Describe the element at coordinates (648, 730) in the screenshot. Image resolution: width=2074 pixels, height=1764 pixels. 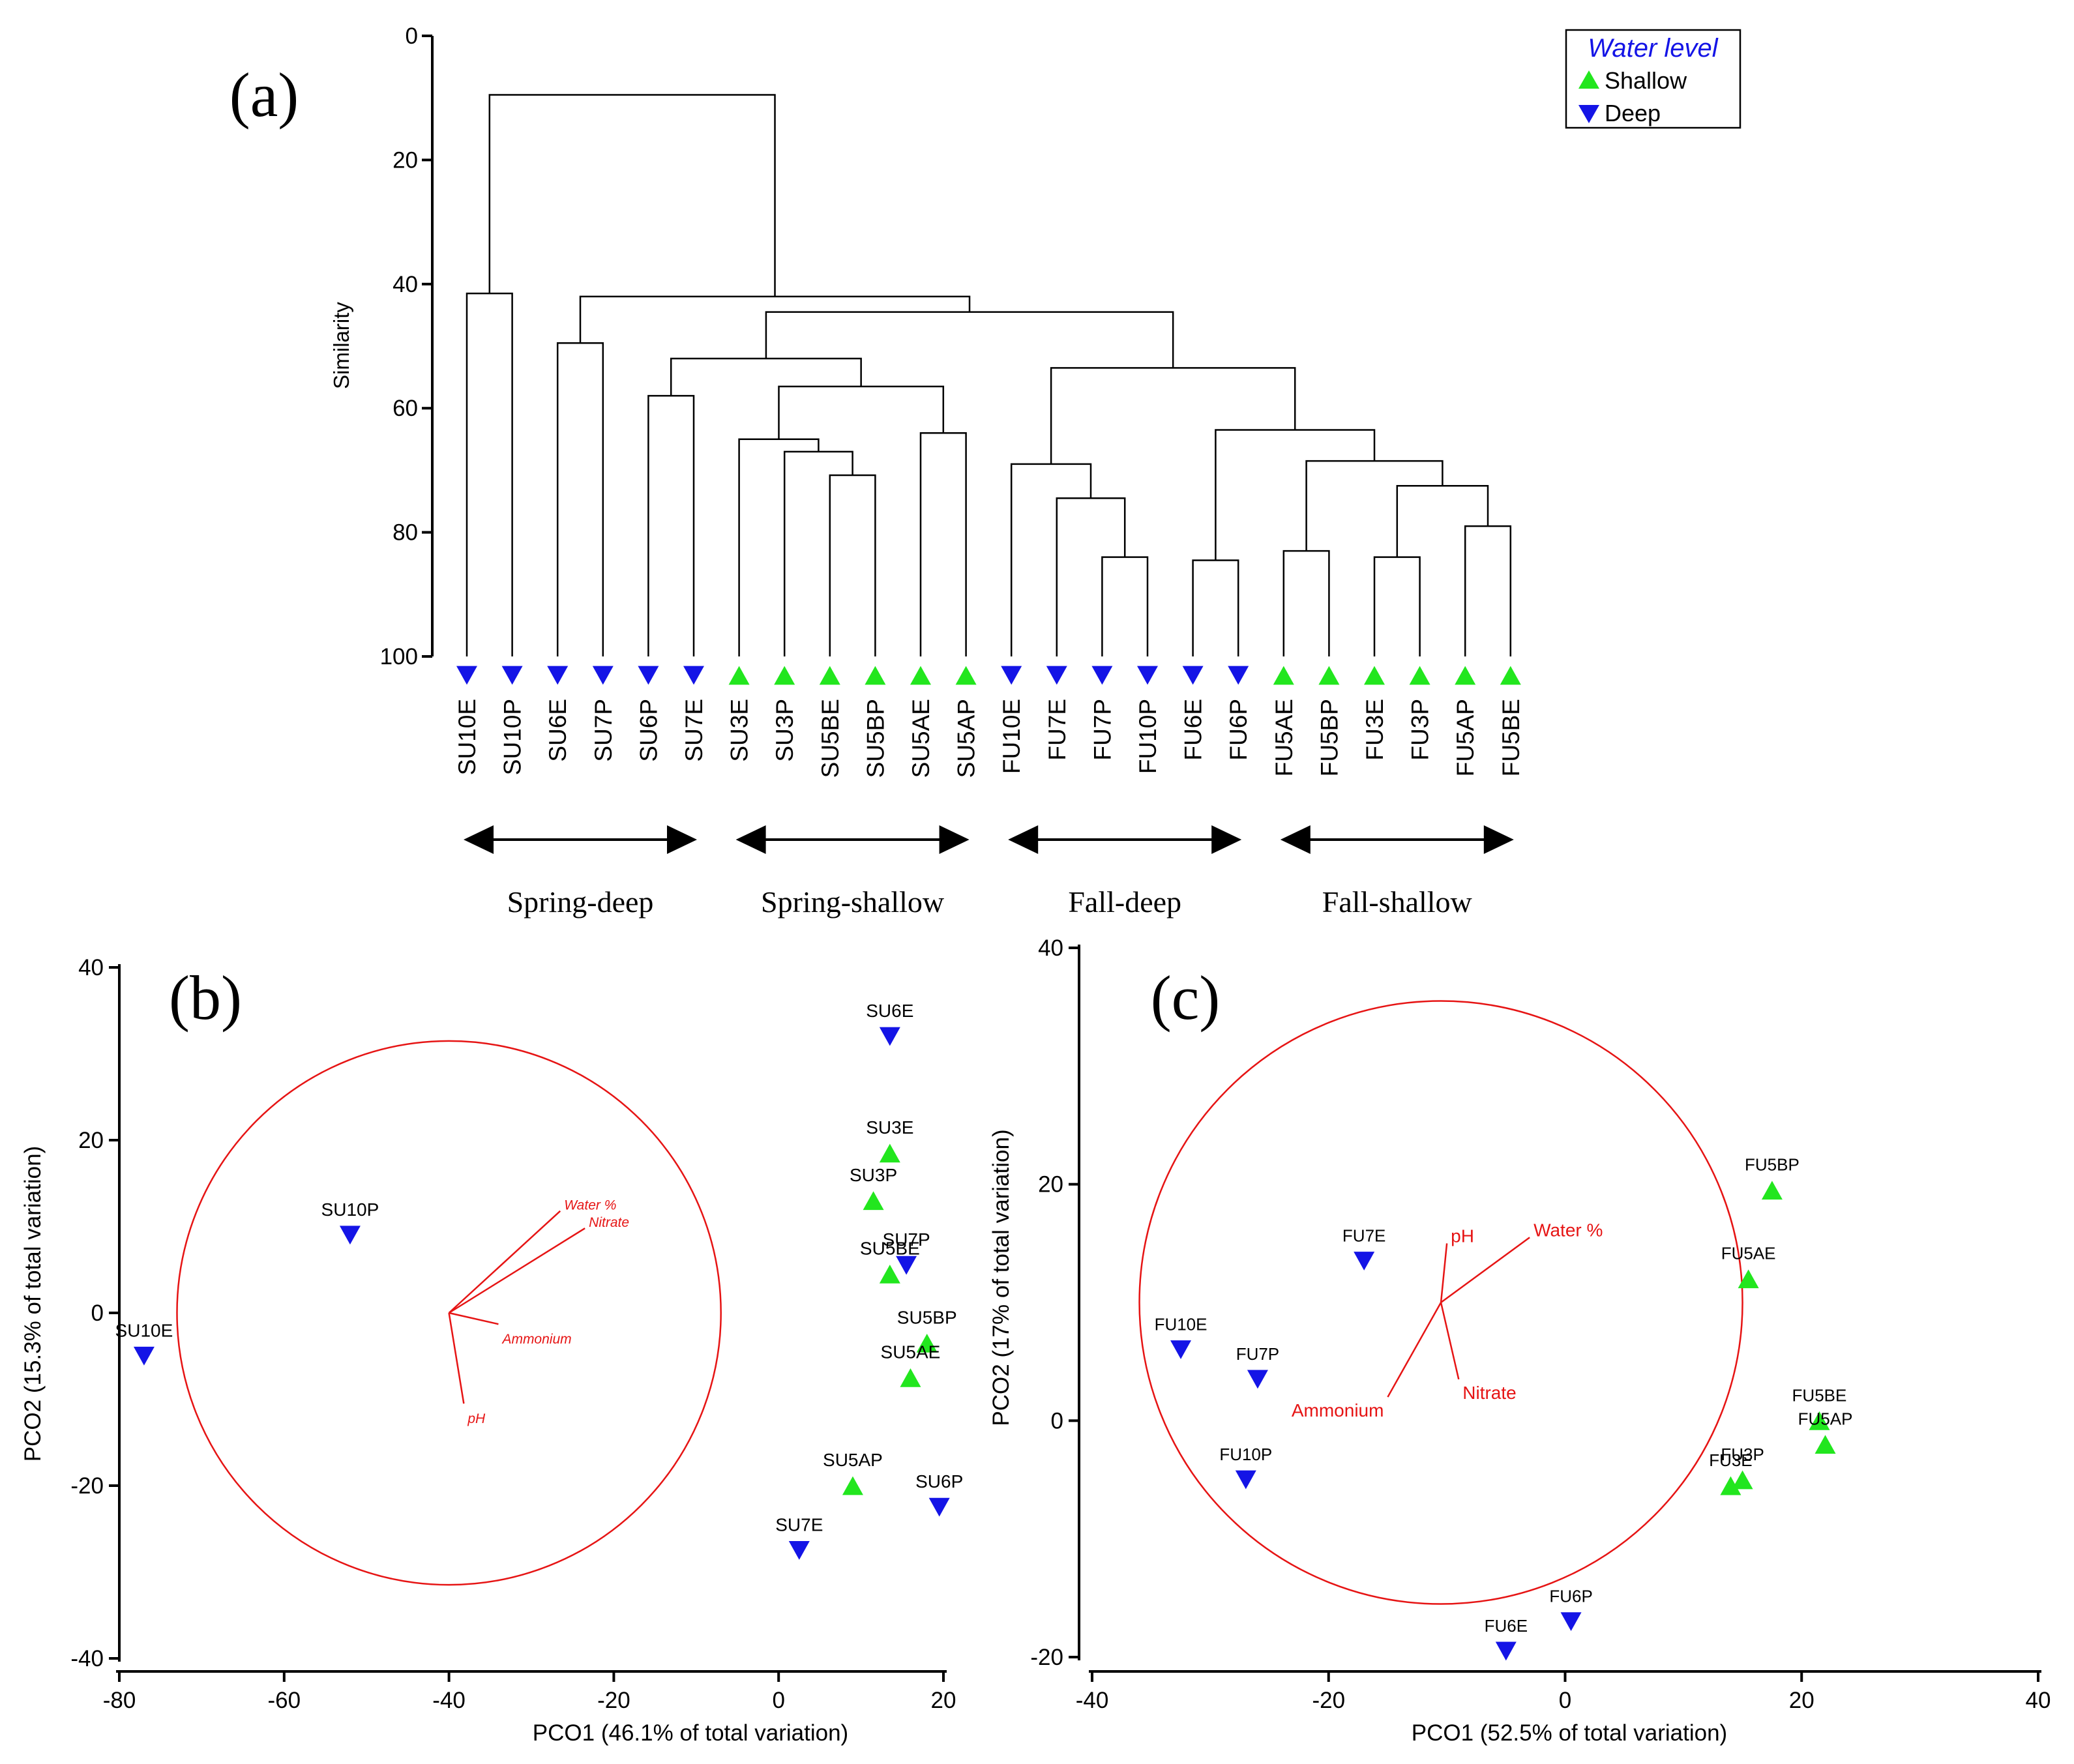
I see `leaf-label: SU6P` at that location.